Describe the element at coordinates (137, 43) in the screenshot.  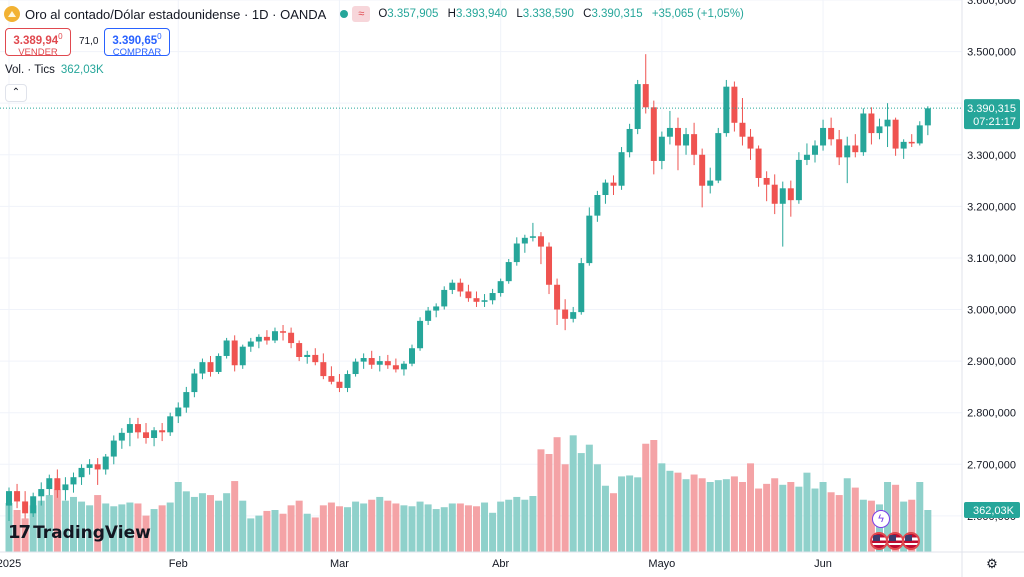
I see `buy-button: 3.390,650 COMPRAR` at that location.